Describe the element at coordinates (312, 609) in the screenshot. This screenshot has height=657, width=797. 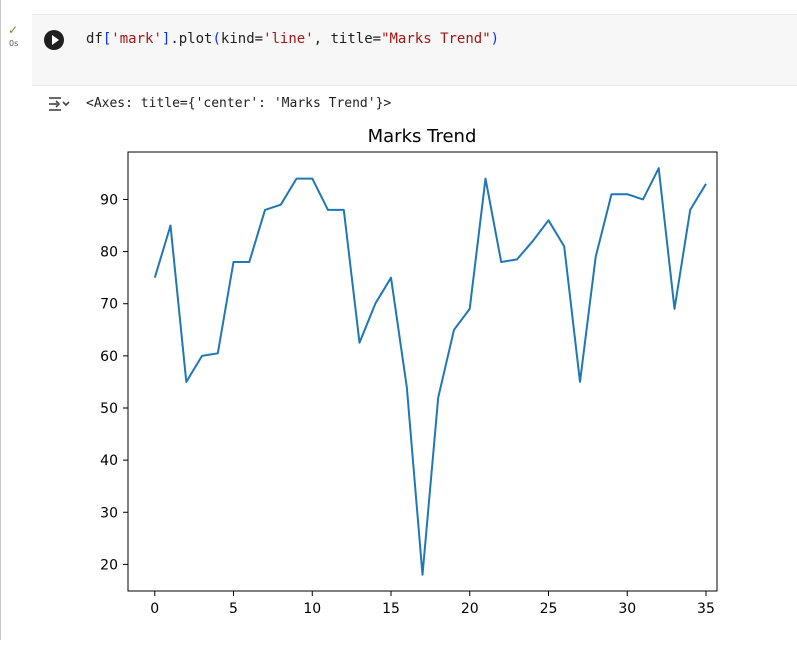
I see `x-tick-label: 10` at that location.